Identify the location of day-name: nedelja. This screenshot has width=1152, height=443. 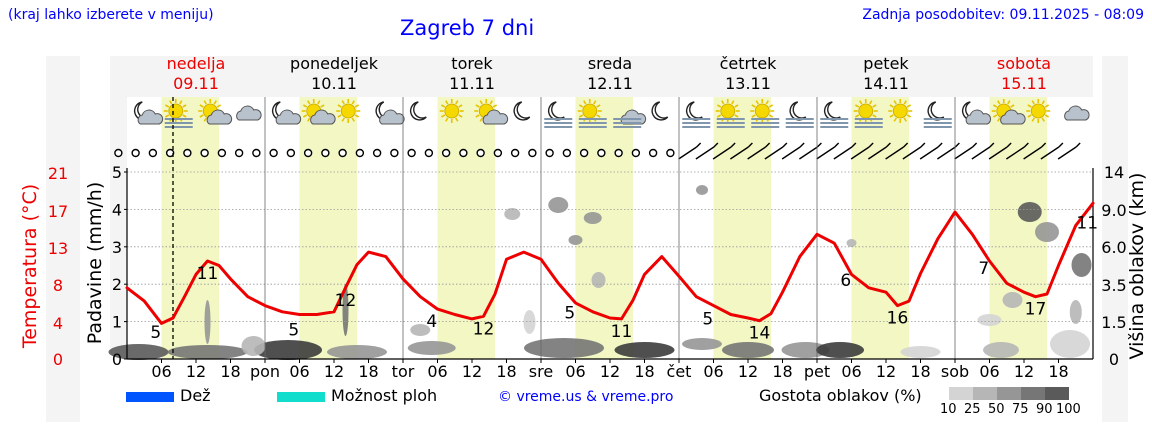
(196, 63).